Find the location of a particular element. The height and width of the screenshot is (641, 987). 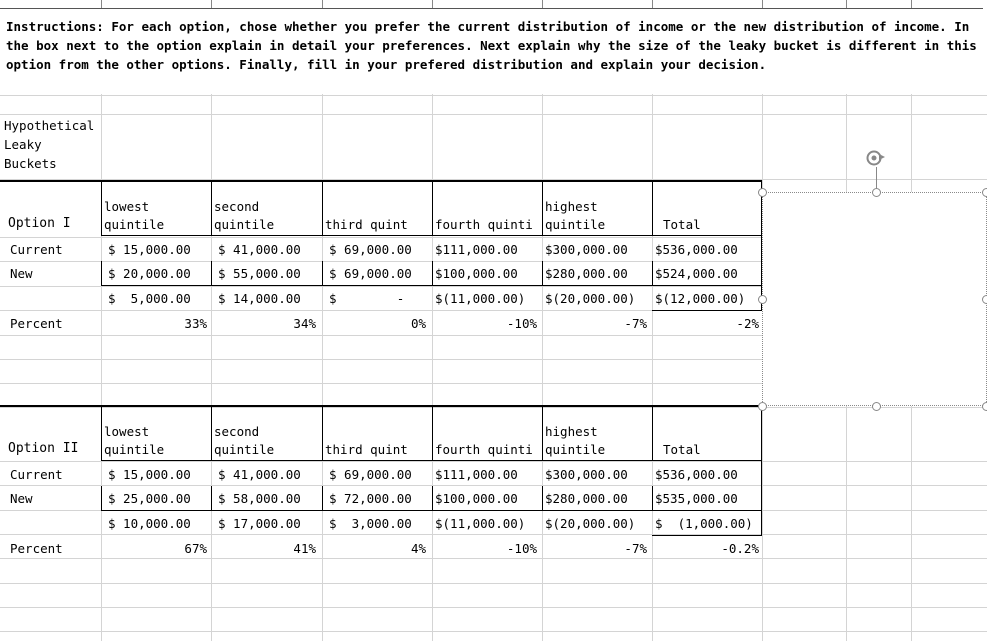

currency-cell: $ 3,000.00 is located at coordinates (370, 523).